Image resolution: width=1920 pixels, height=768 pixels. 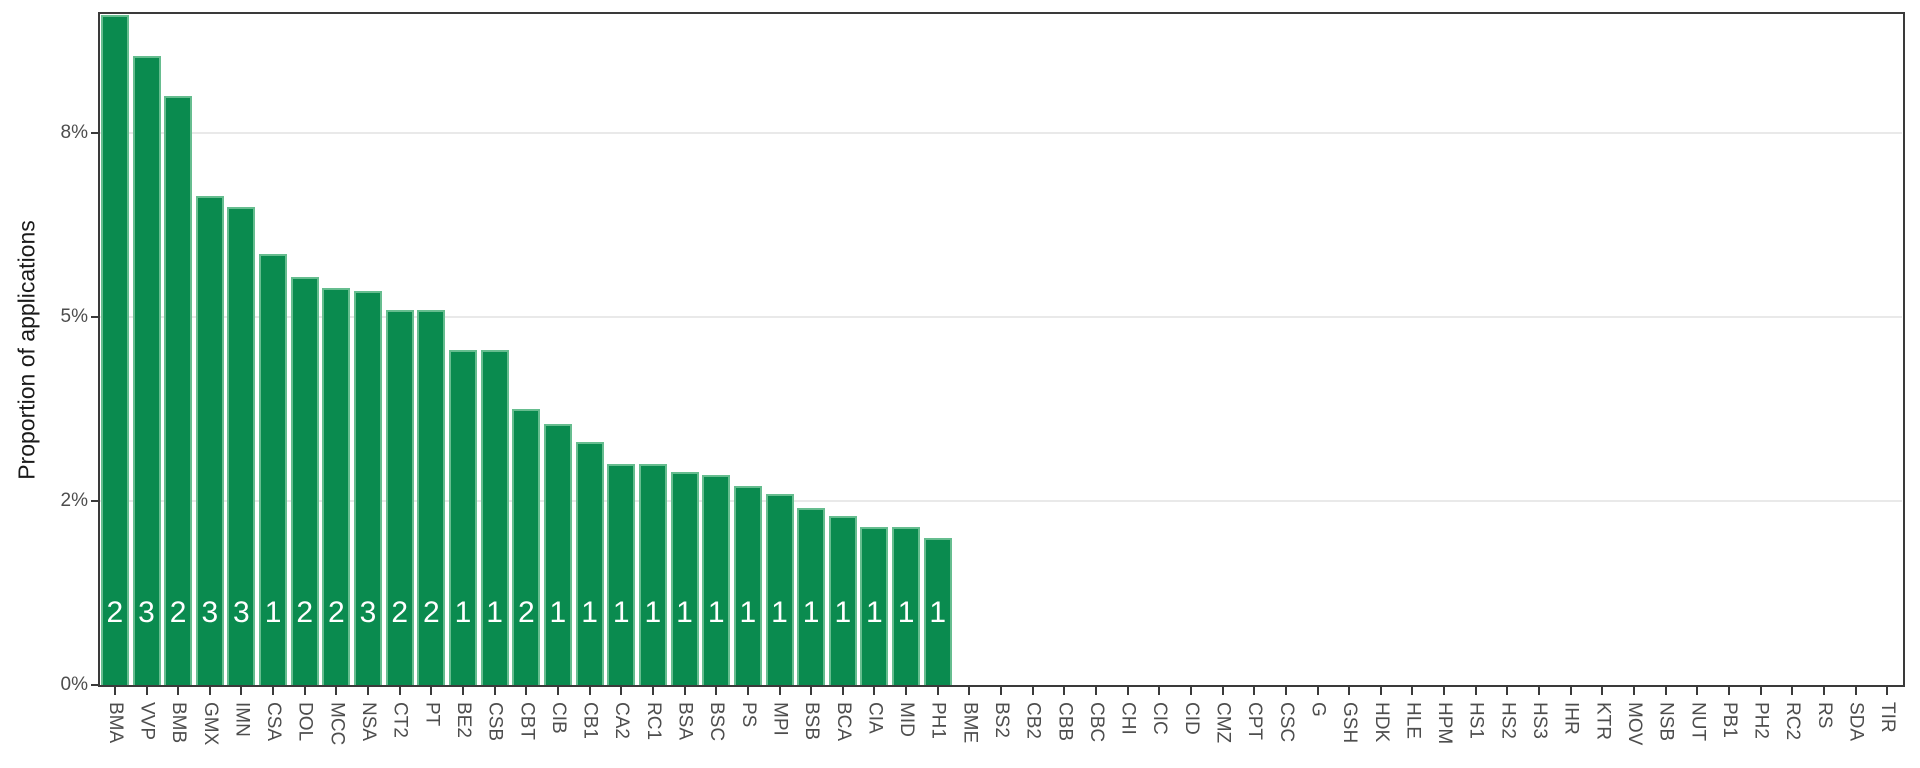 What do you see at coordinates (1666, 722) in the screenshot?
I see `x-tick-label-NSB: NSB` at bounding box center [1666, 722].